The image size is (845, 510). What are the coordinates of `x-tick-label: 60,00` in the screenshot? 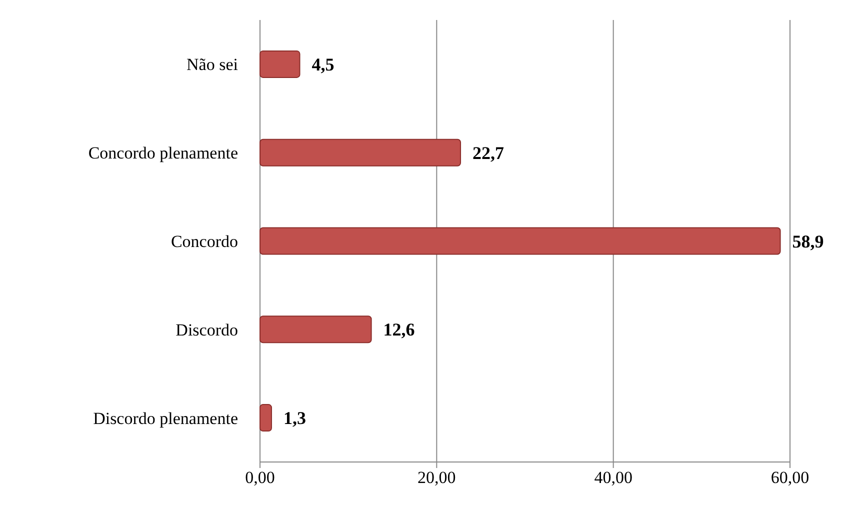 It's located at (790, 478).